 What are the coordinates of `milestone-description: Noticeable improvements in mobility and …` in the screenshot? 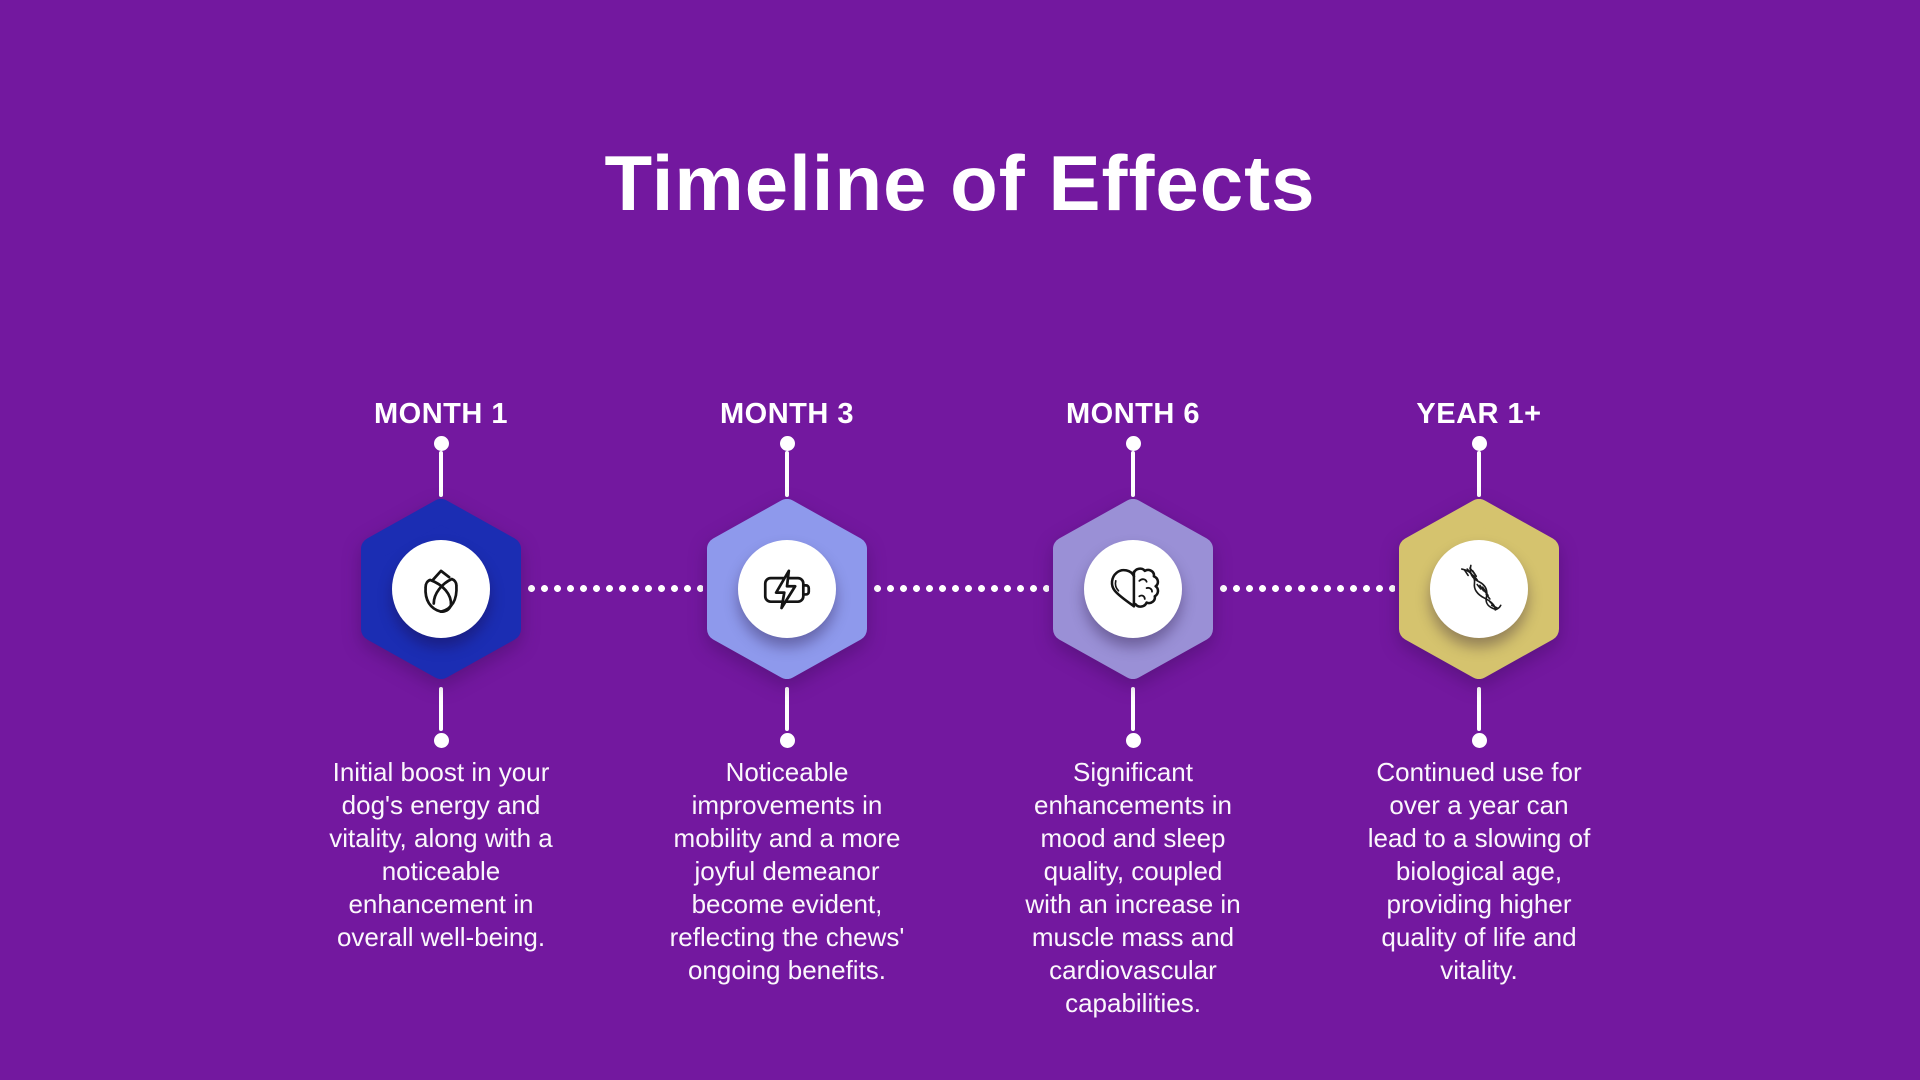 It's located at (787, 871).